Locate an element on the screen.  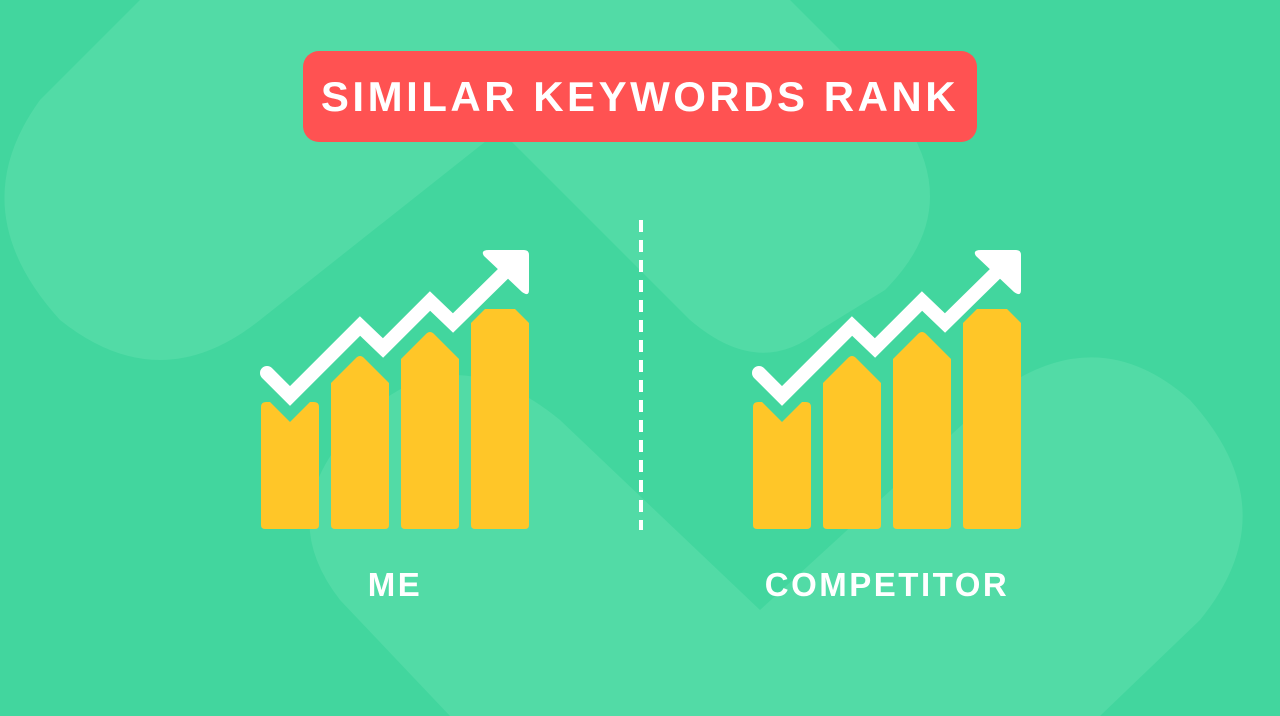
competitor-label: COMPETITOR is located at coordinates (887, 584).